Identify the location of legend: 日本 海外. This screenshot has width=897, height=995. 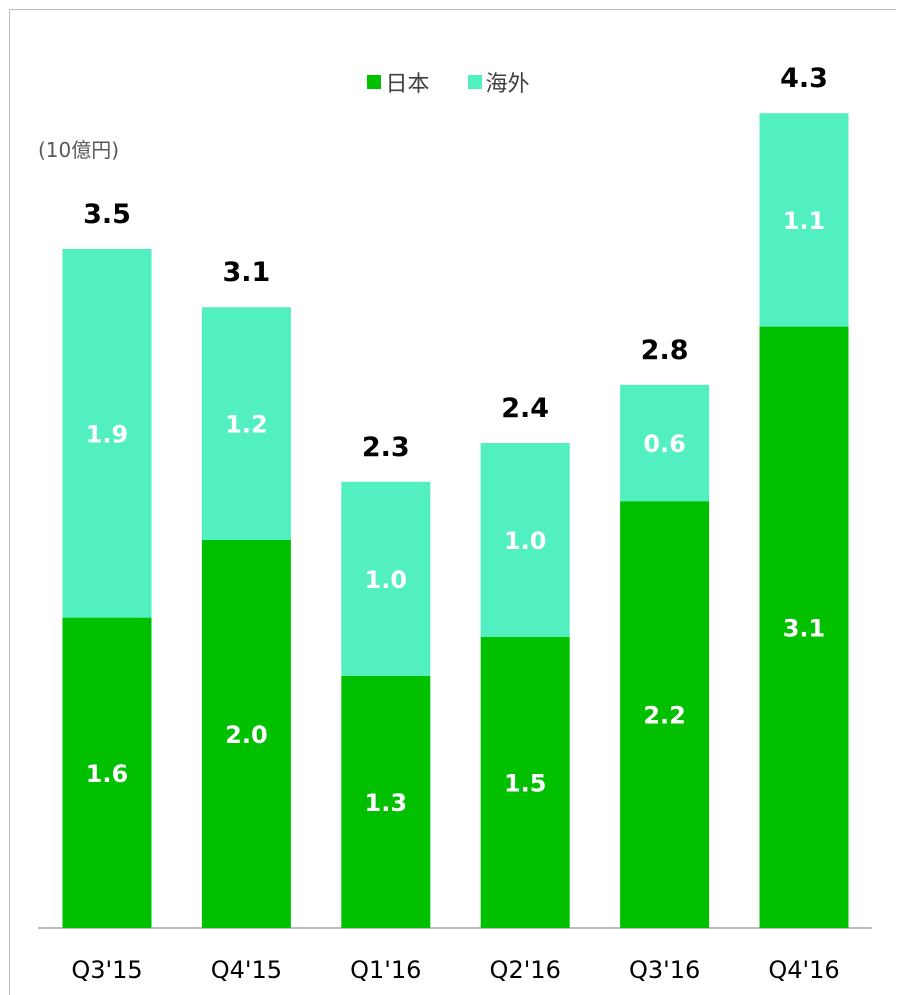
(448, 82).